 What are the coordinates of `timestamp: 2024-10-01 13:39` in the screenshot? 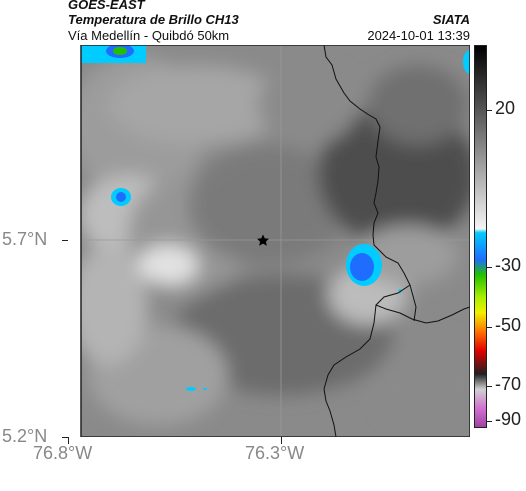 It's located at (418, 35).